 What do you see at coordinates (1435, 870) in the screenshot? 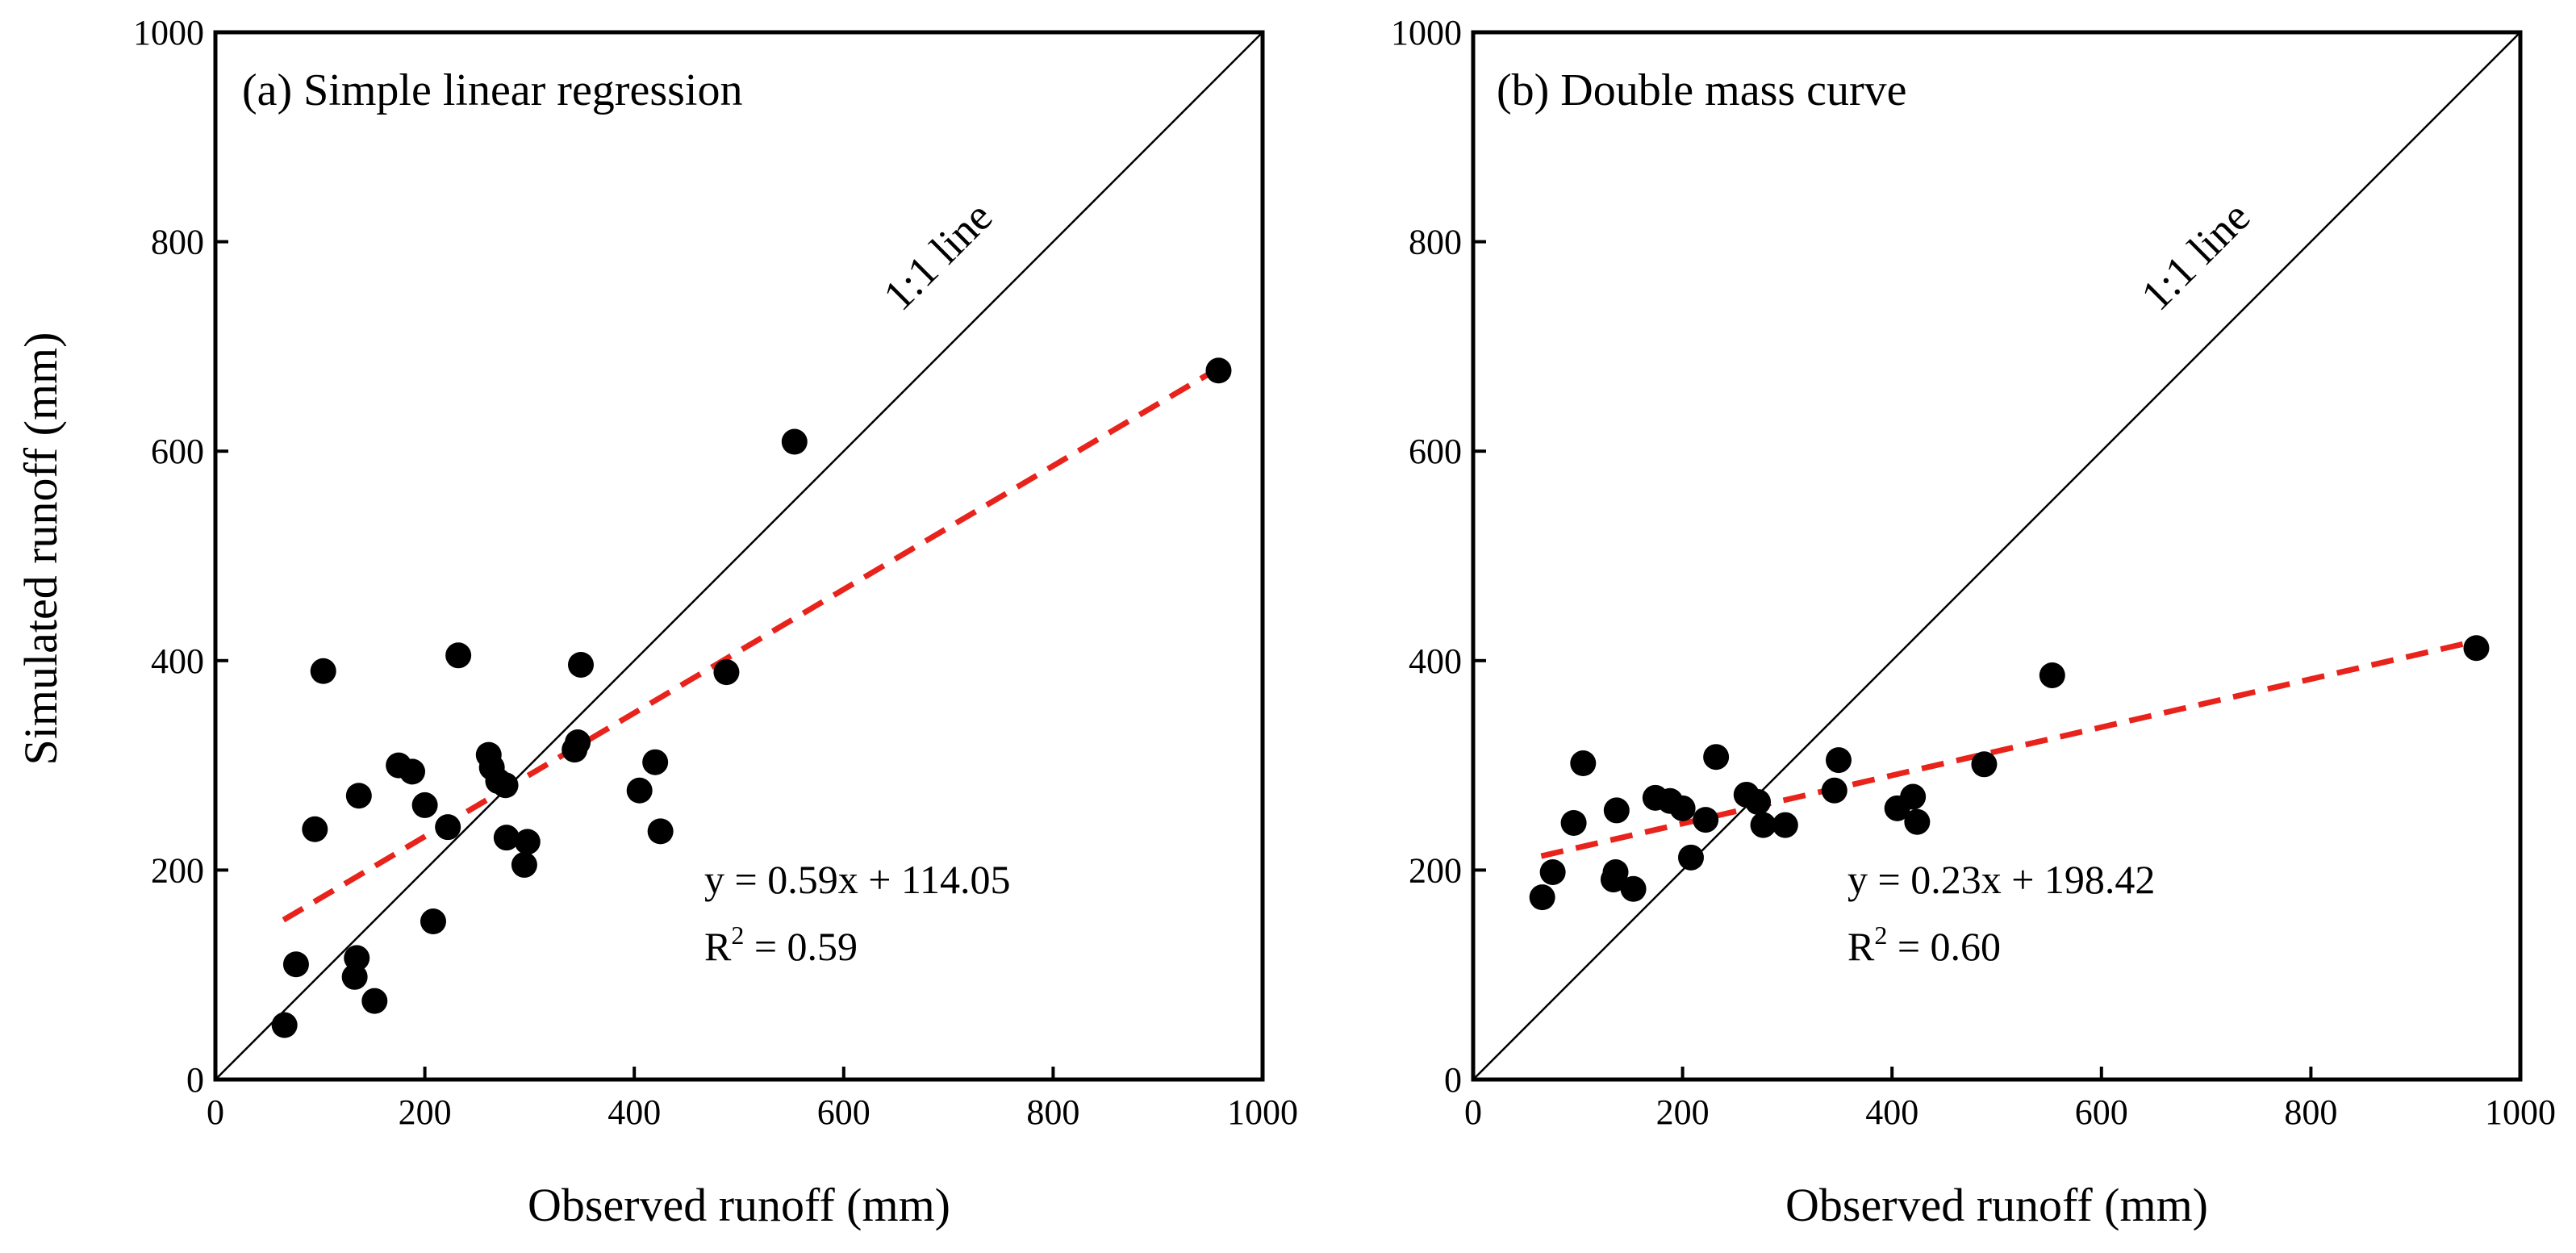
I see `panel-b-y-tick-label: 200` at bounding box center [1435, 870].